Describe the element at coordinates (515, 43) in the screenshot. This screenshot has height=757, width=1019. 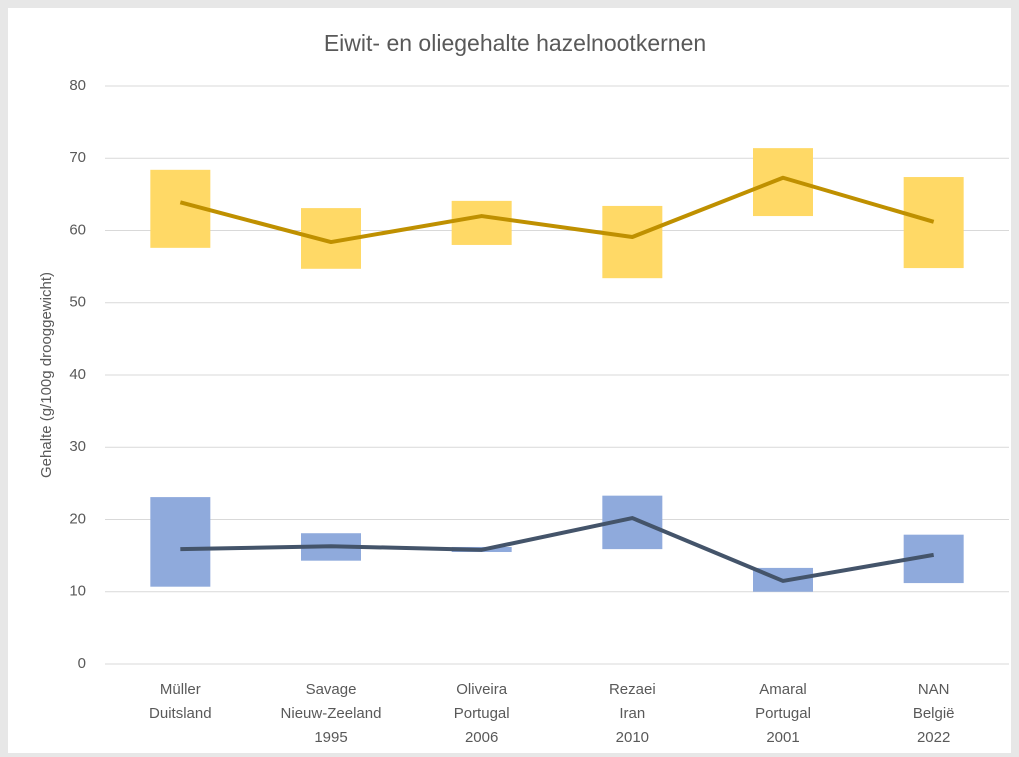
I see `chart-title: Eiwit- en oliegehalte hazelnootkernen` at that location.